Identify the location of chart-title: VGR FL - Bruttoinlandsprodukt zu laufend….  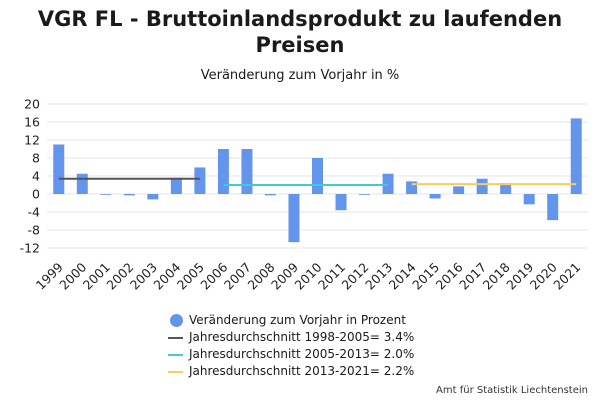
(300, 32).